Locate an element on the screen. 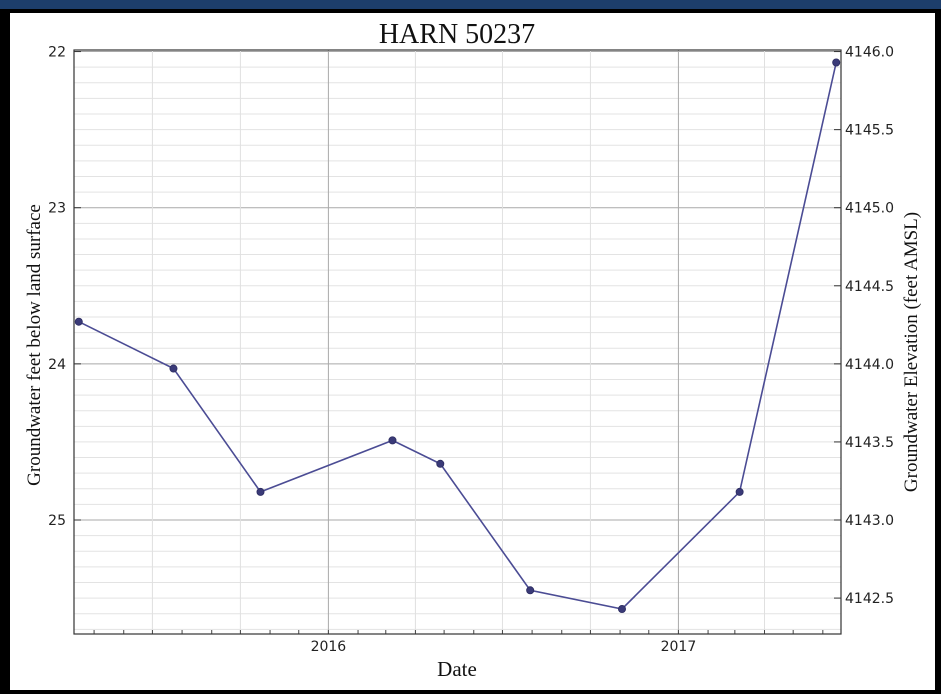 The image size is (941, 694). chart-title: HARN 50237 is located at coordinates (457, 34).